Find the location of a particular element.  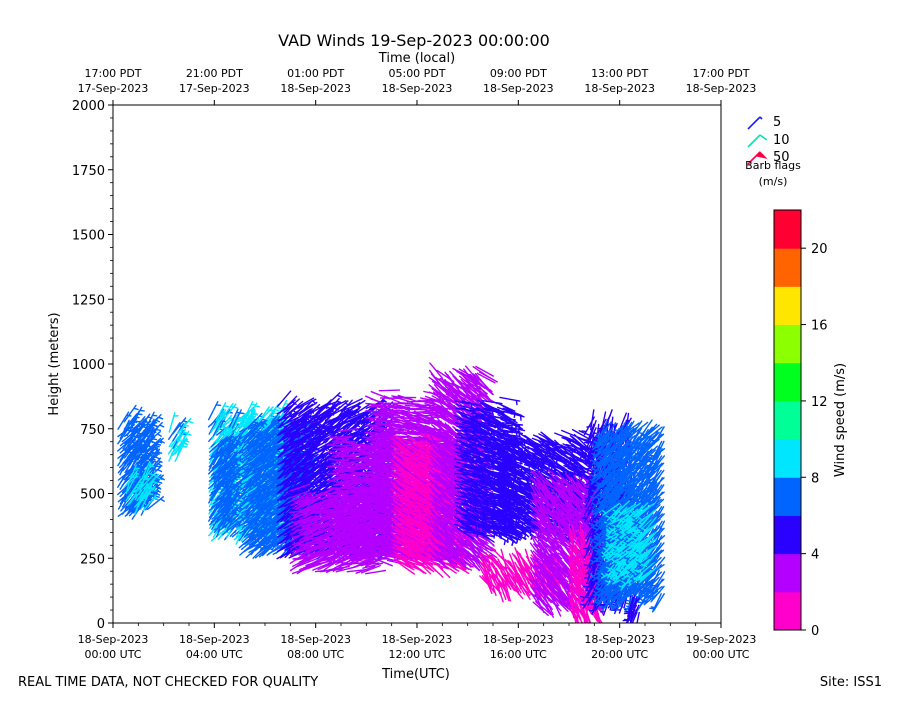

x-axis-label: Time(UTC) is located at coordinates (415, 674).